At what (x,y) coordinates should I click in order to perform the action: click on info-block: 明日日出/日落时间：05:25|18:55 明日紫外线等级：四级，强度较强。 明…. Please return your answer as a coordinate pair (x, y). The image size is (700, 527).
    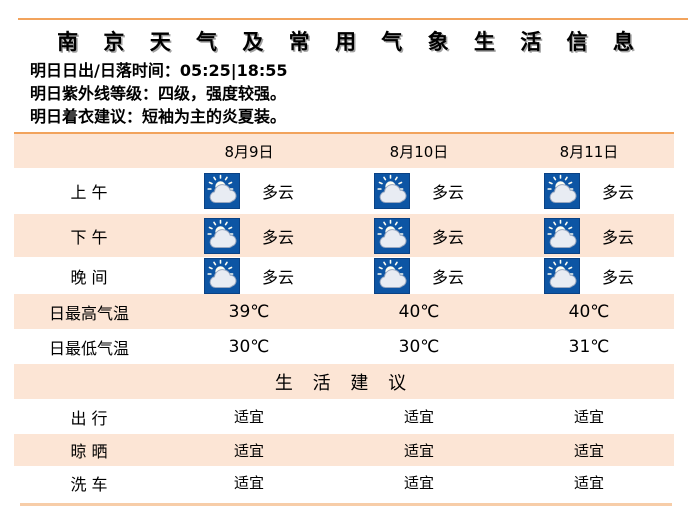
    Looking at the image, I should click on (350, 93).